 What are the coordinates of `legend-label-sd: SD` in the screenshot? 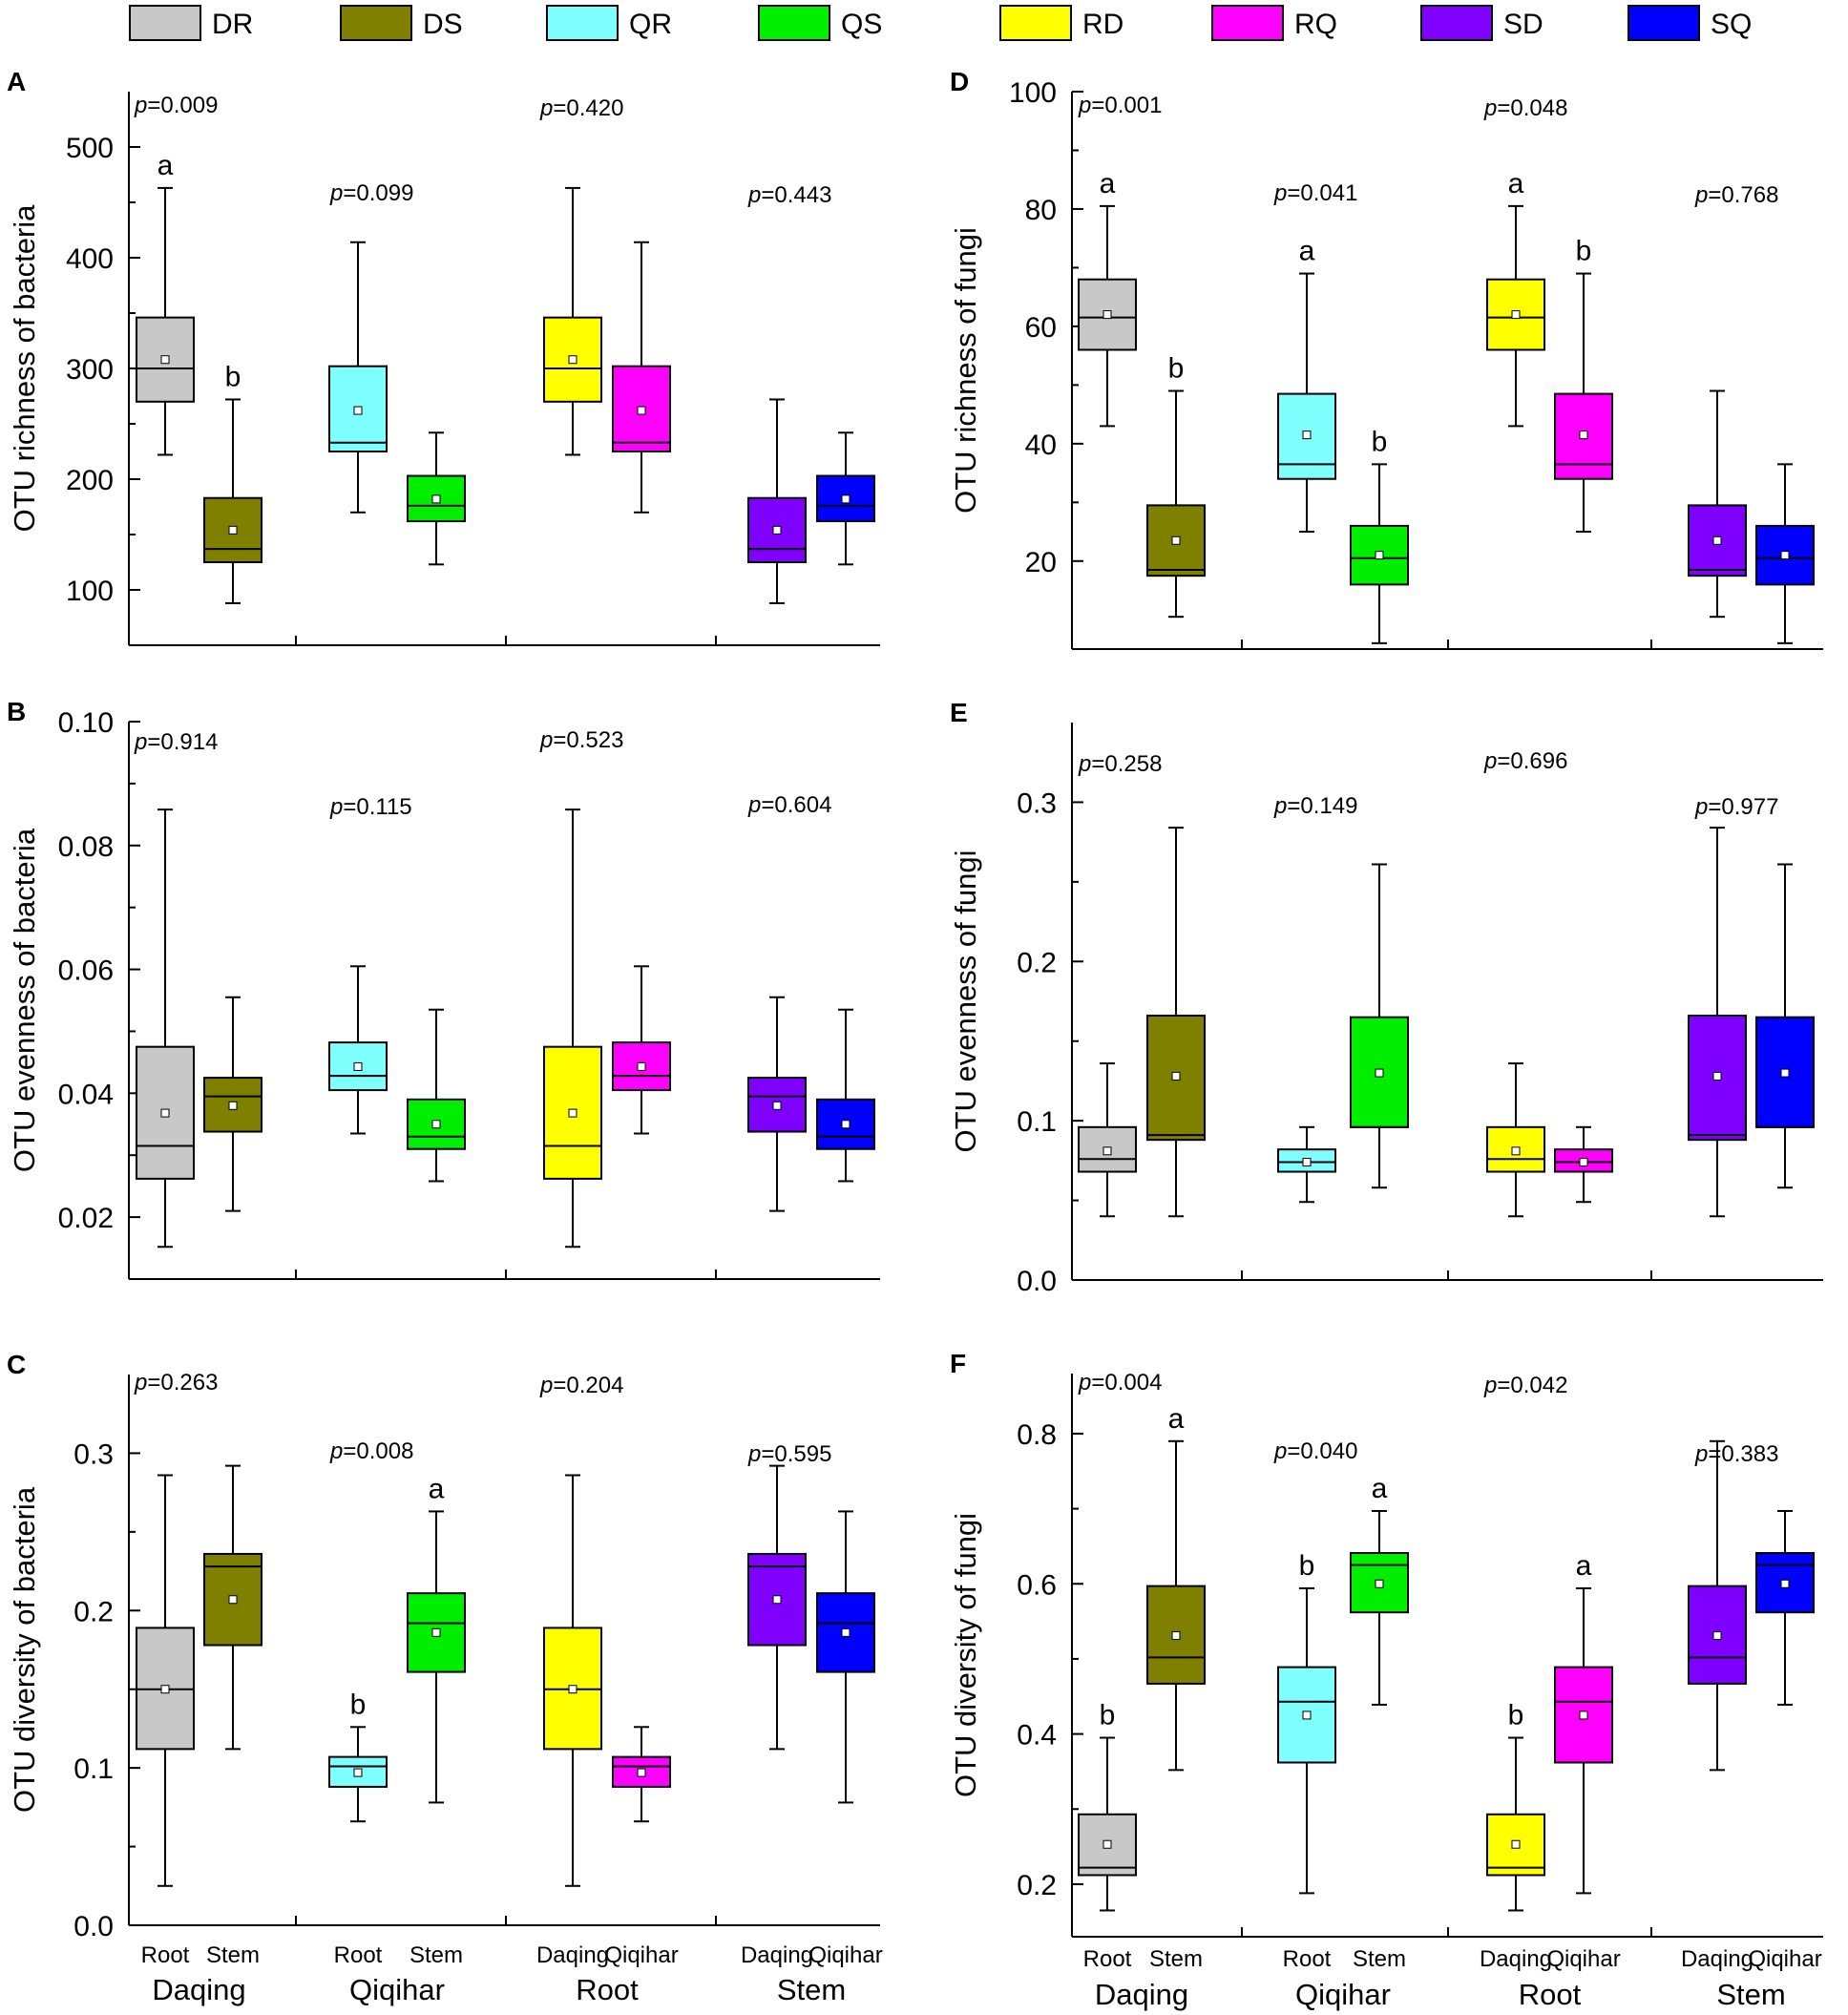 It's located at (1523, 24).